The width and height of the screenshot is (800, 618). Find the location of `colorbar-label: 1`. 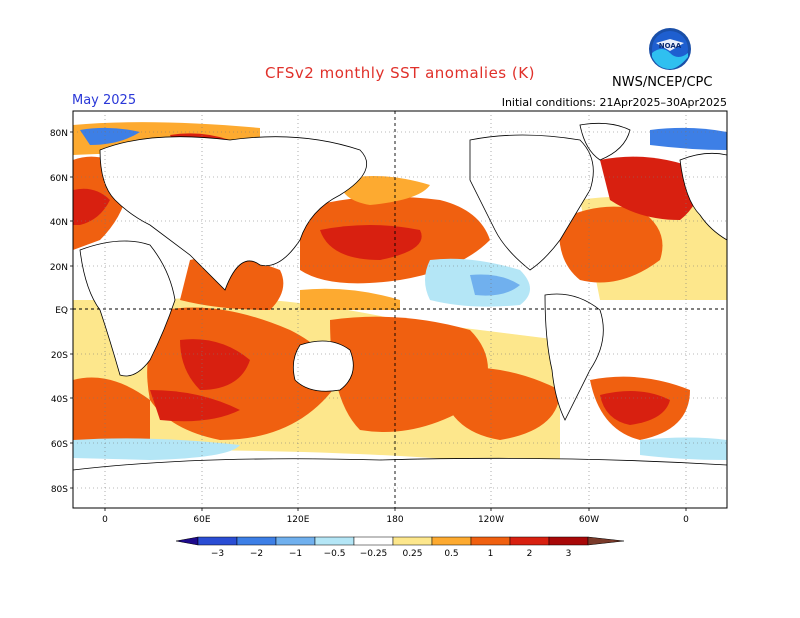

colorbar-label: 1 is located at coordinates (491, 554).